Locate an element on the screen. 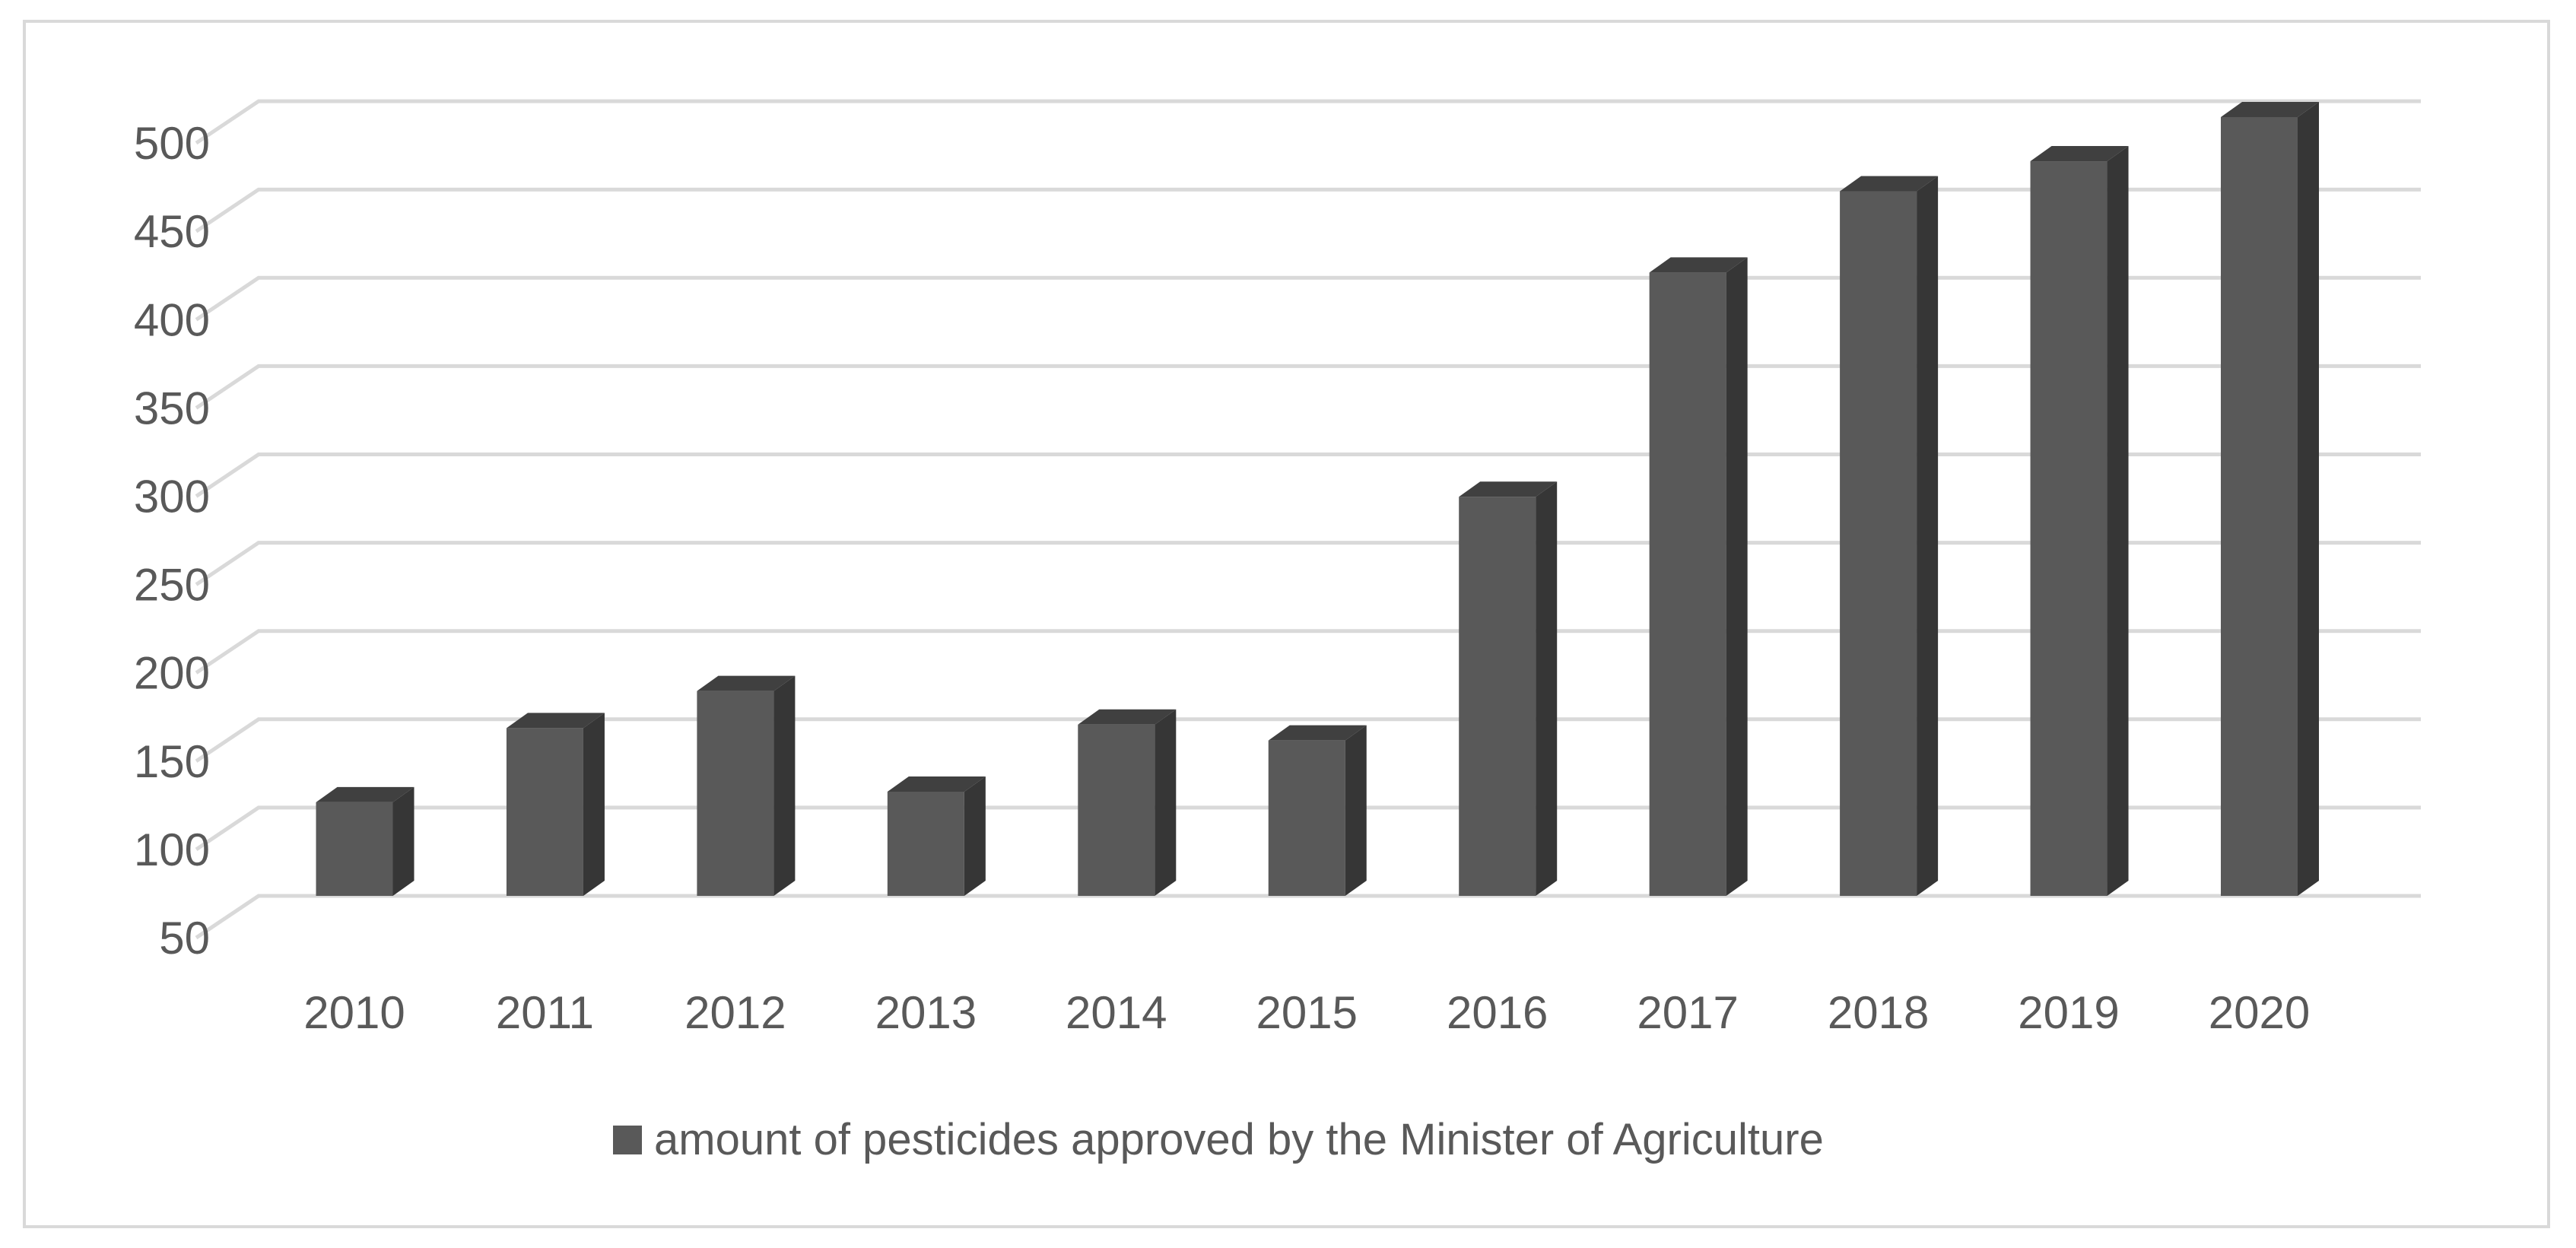 The image size is (2576, 1248). x-tick-label: 2017 is located at coordinates (1687, 1012).